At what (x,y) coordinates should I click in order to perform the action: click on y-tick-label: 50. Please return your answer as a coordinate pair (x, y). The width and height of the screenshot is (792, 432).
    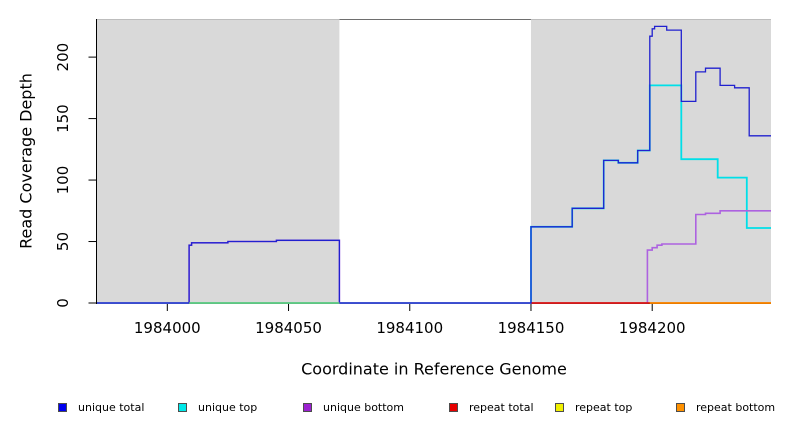
    Looking at the image, I should click on (63, 241).